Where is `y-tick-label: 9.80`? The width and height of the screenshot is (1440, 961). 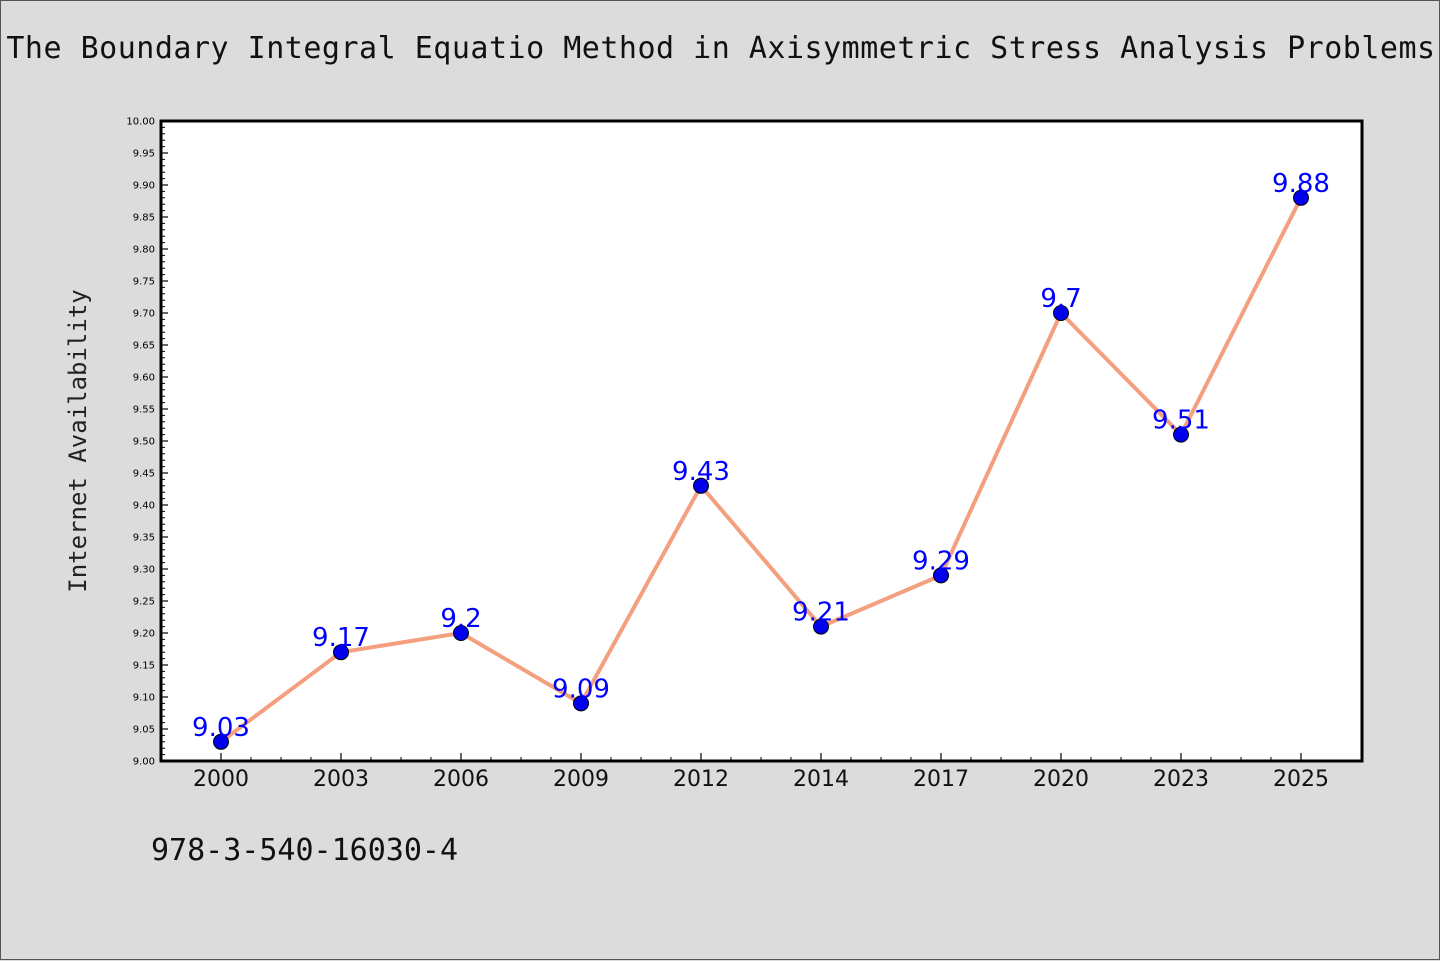
y-tick-label: 9.80 is located at coordinates (144, 250).